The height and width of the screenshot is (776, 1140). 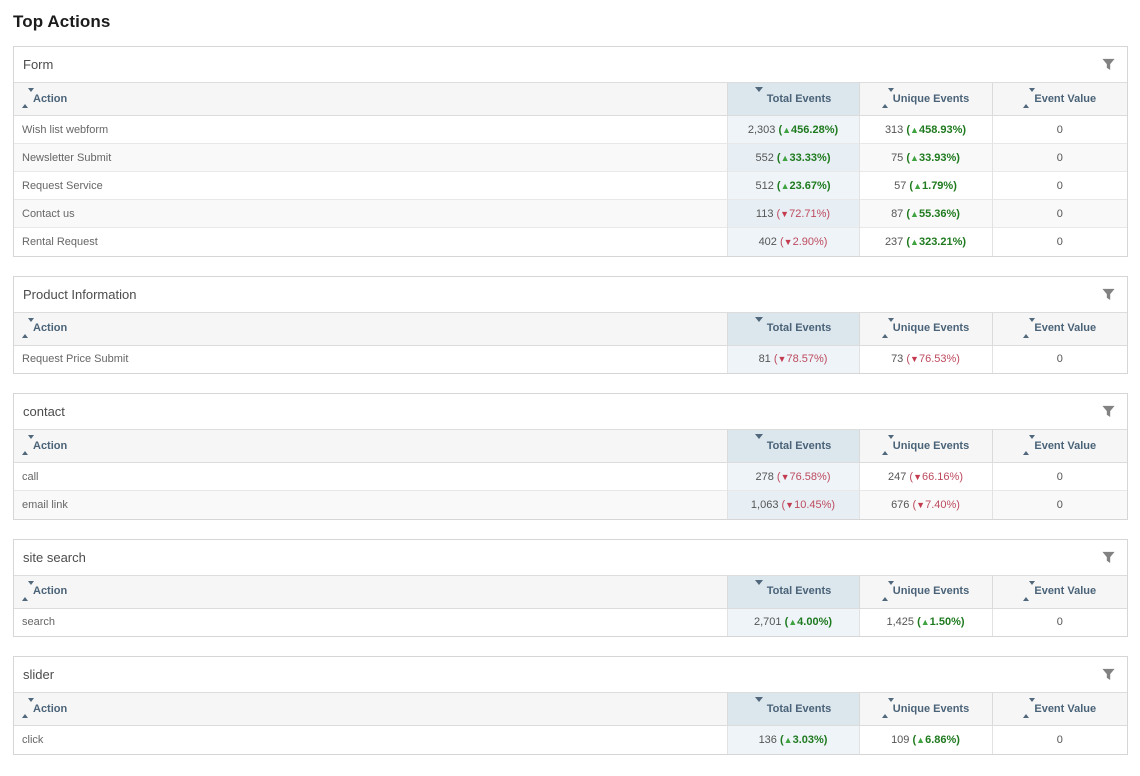 I want to click on action-cell: Request Price Submit, so click(x=370, y=358).